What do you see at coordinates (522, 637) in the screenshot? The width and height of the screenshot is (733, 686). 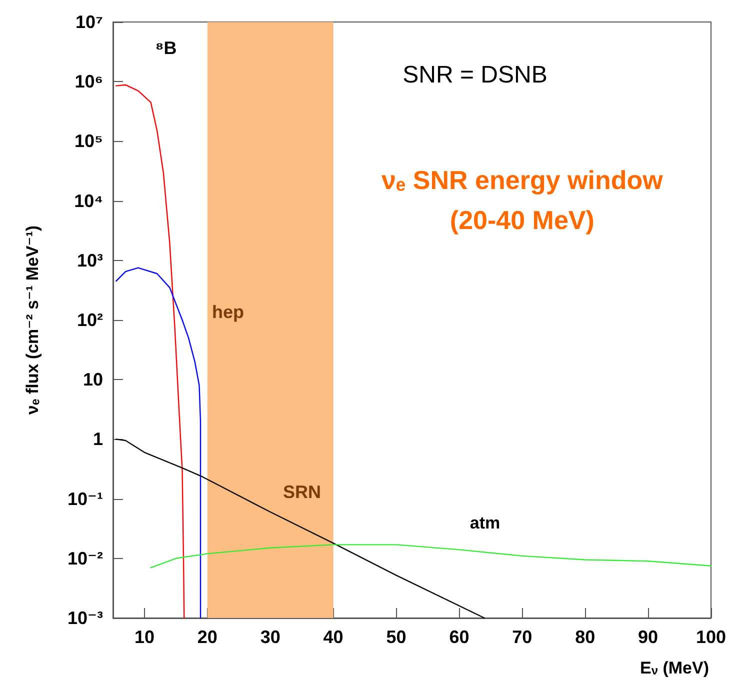 I see `x-tick-label: 70` at bounding box center [522, 637].